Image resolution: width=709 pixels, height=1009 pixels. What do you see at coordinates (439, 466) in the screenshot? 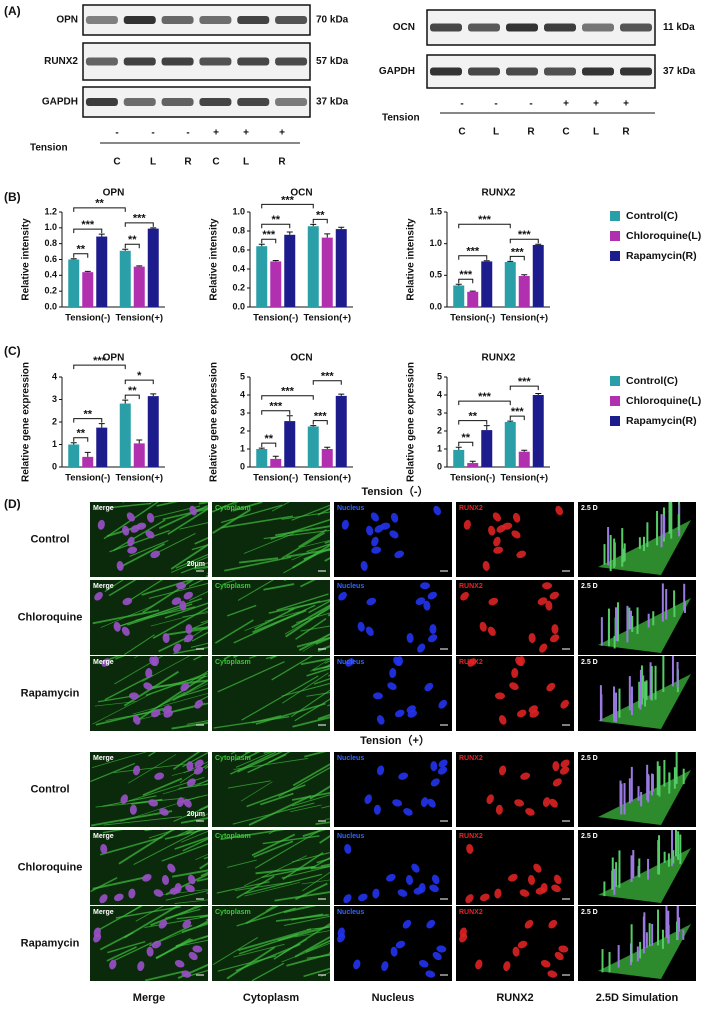
I see `y-tick-label: 0` at bounding box center [439, 466].